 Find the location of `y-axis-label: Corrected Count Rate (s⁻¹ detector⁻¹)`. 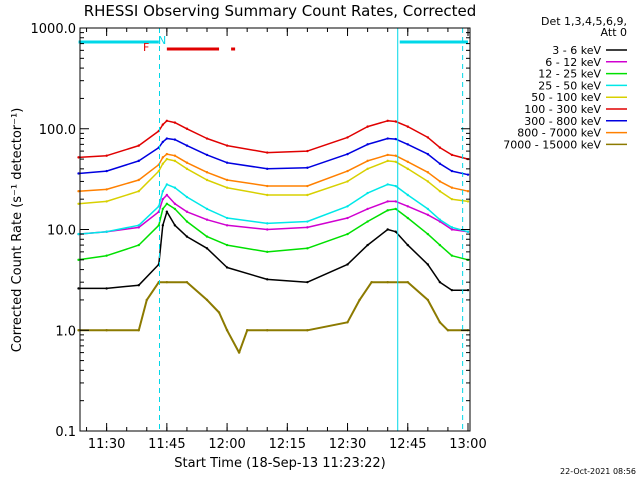

y-axis-label: Corrected Count Rate (s⁻¹ detector⁻¹) is located at coordinates (17, 230).